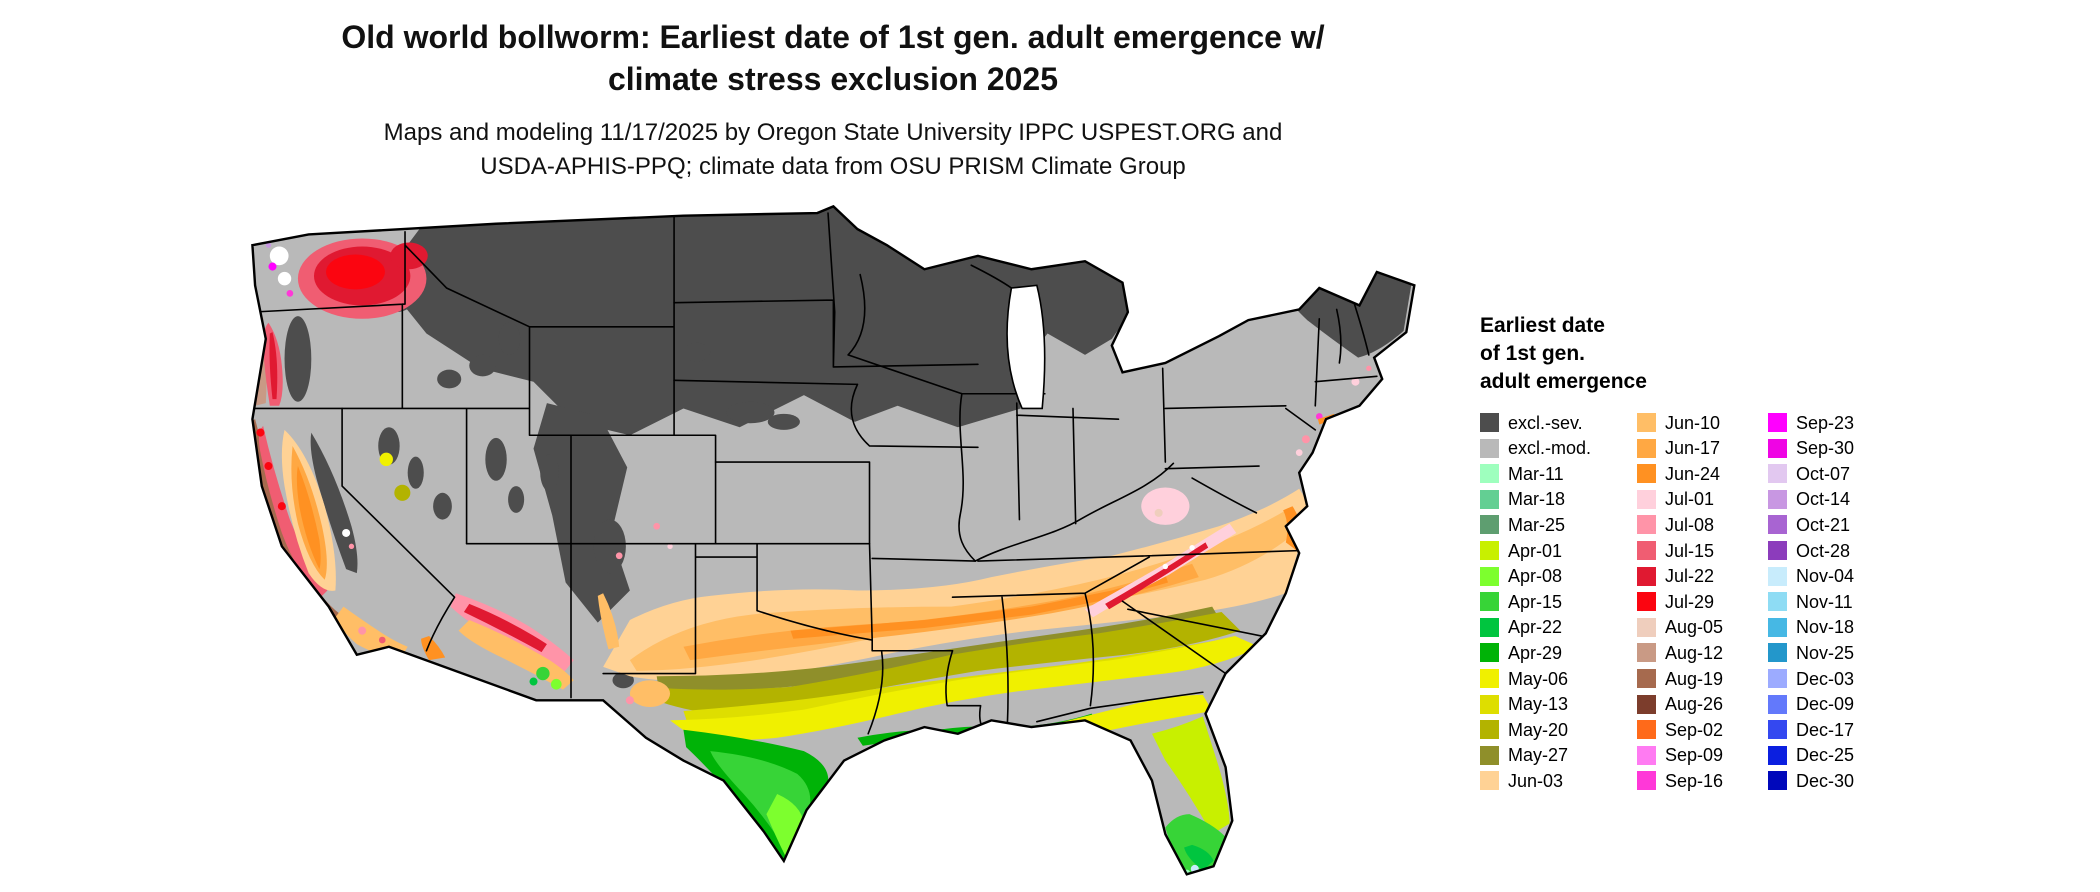  Describe the element at coordinates (1839, 423) in the screenshot. I see `legend-entry: Sep-23` at that location.